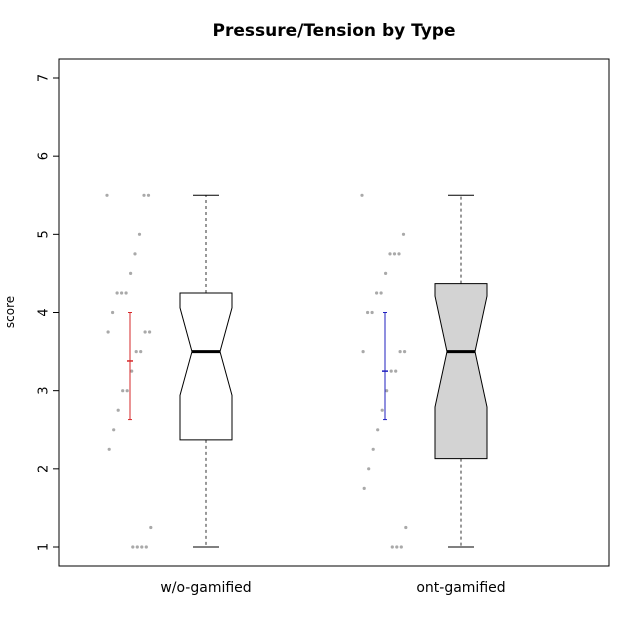 The image size is (640, 640). I want to click on y-tick-label: 3, so click(44, 391).